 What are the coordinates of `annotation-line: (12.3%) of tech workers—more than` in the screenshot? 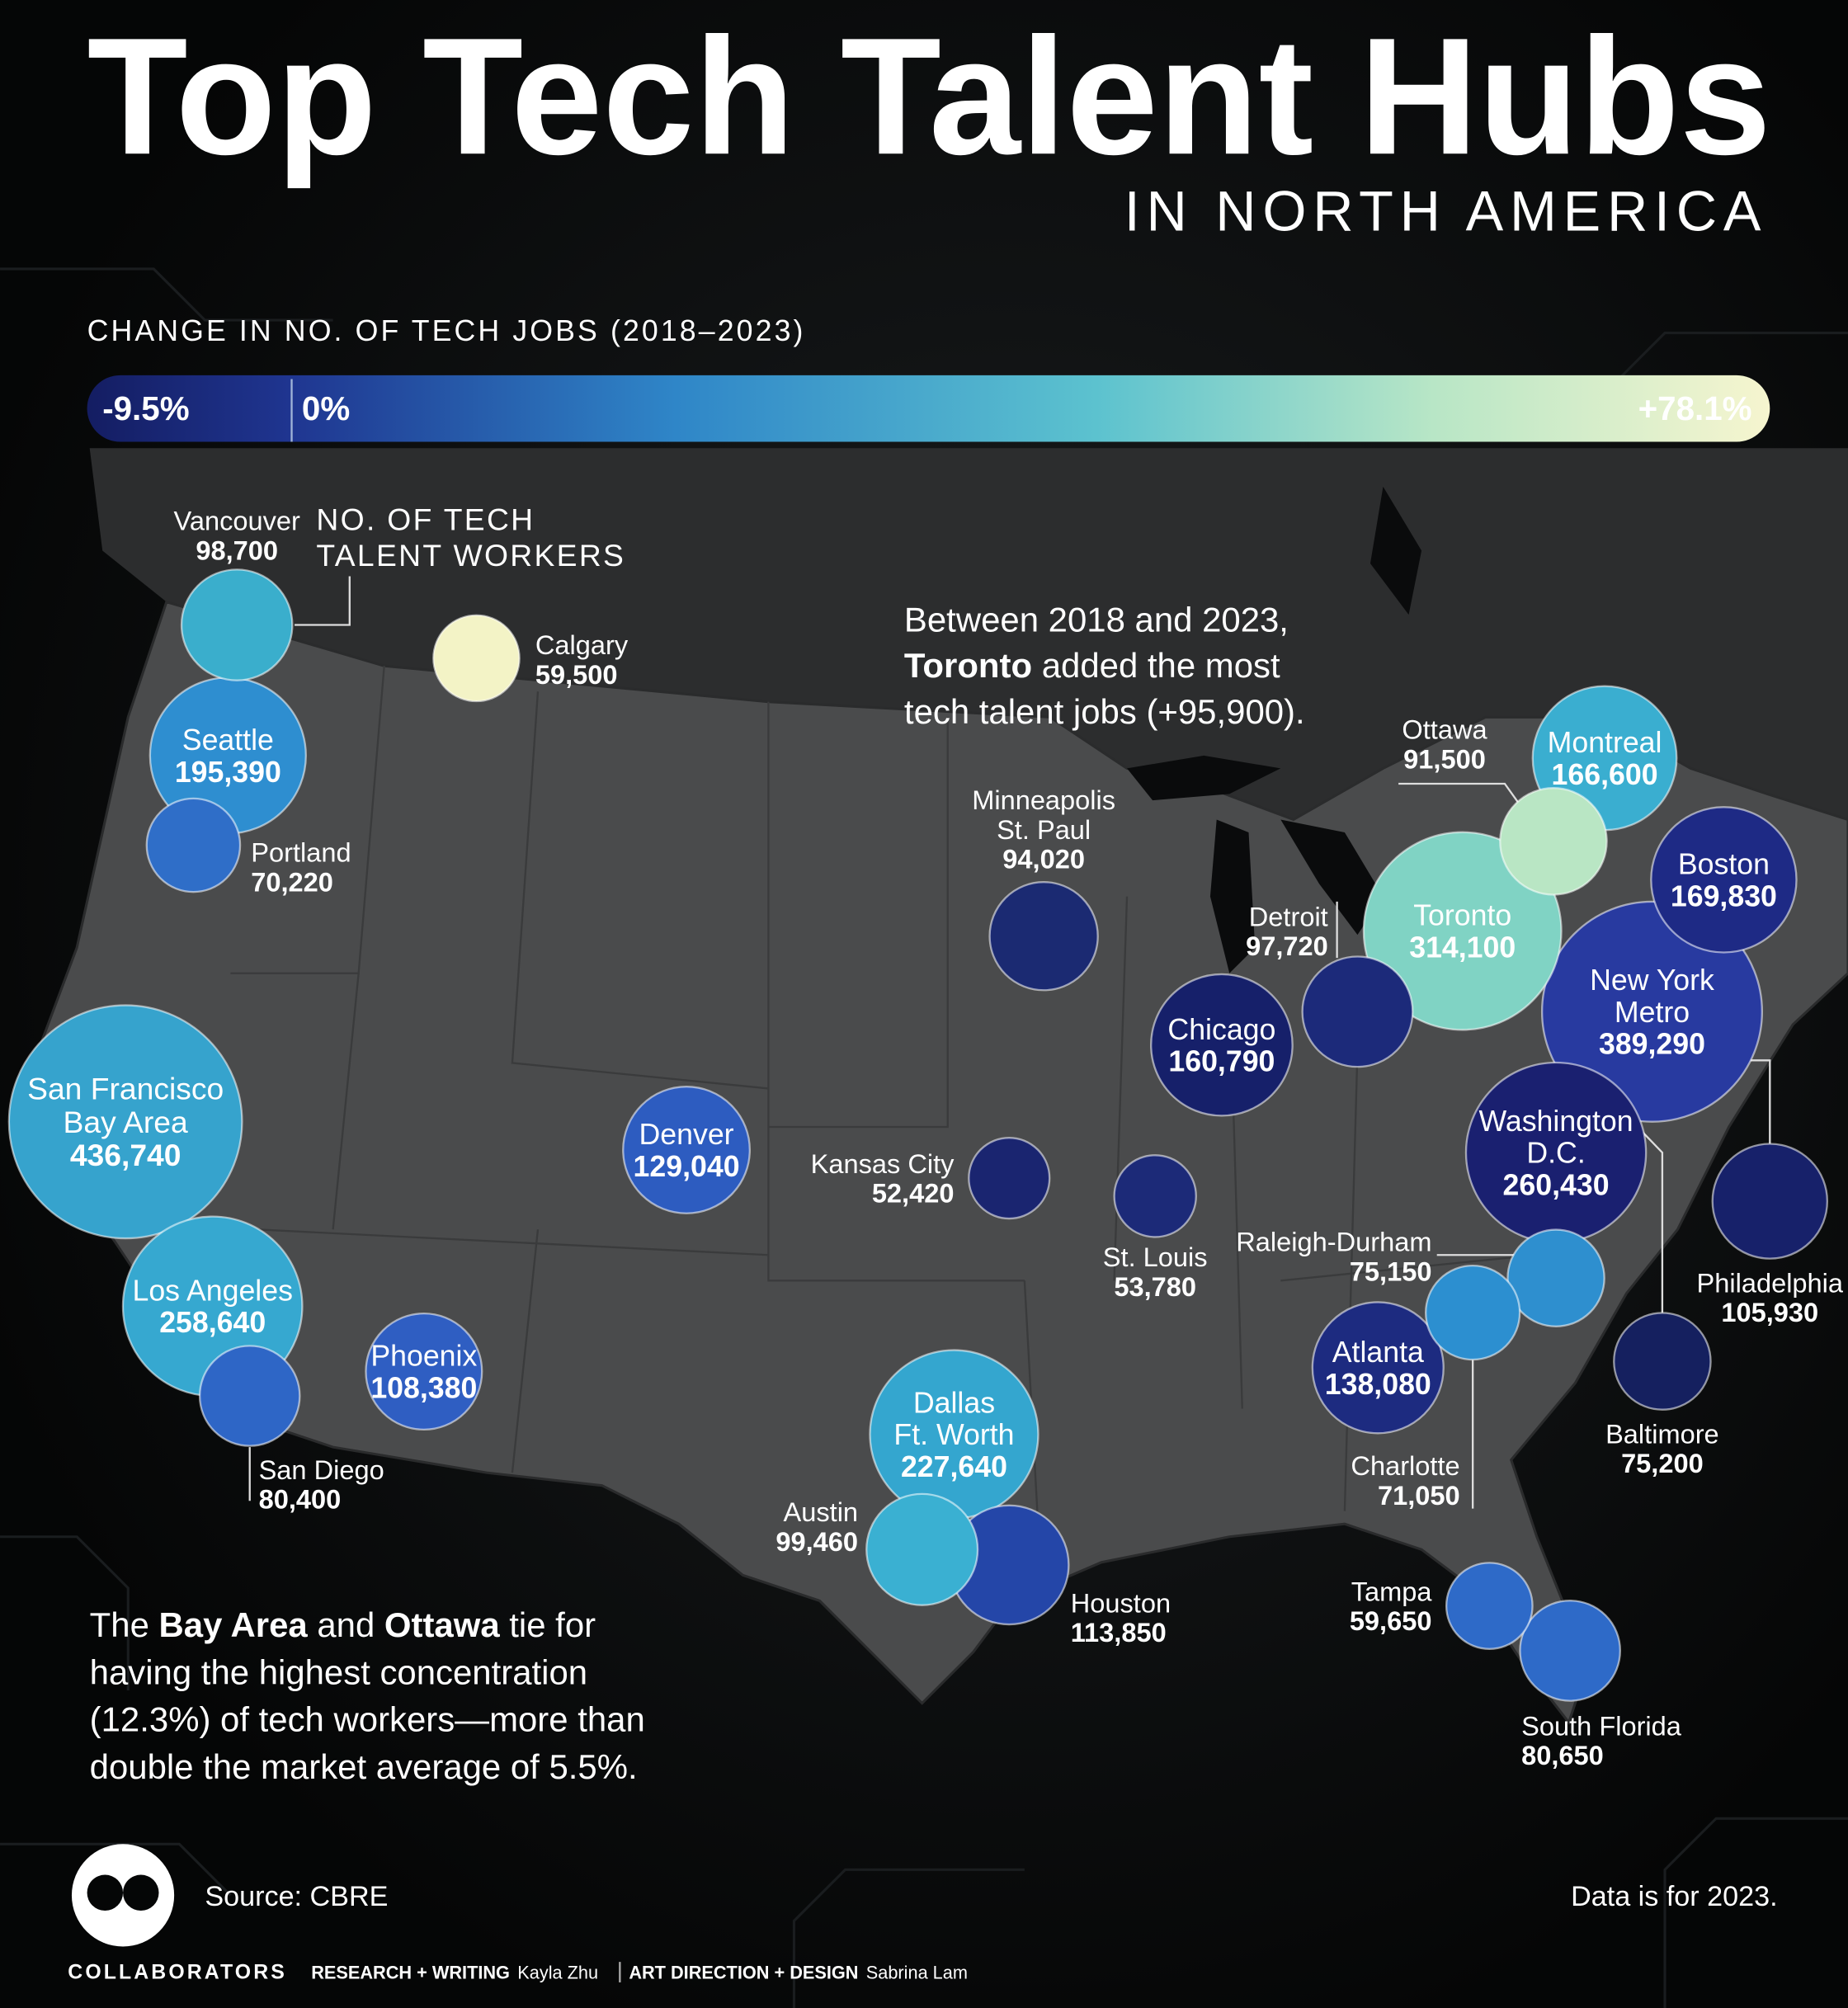 It's located at (367, 1719).